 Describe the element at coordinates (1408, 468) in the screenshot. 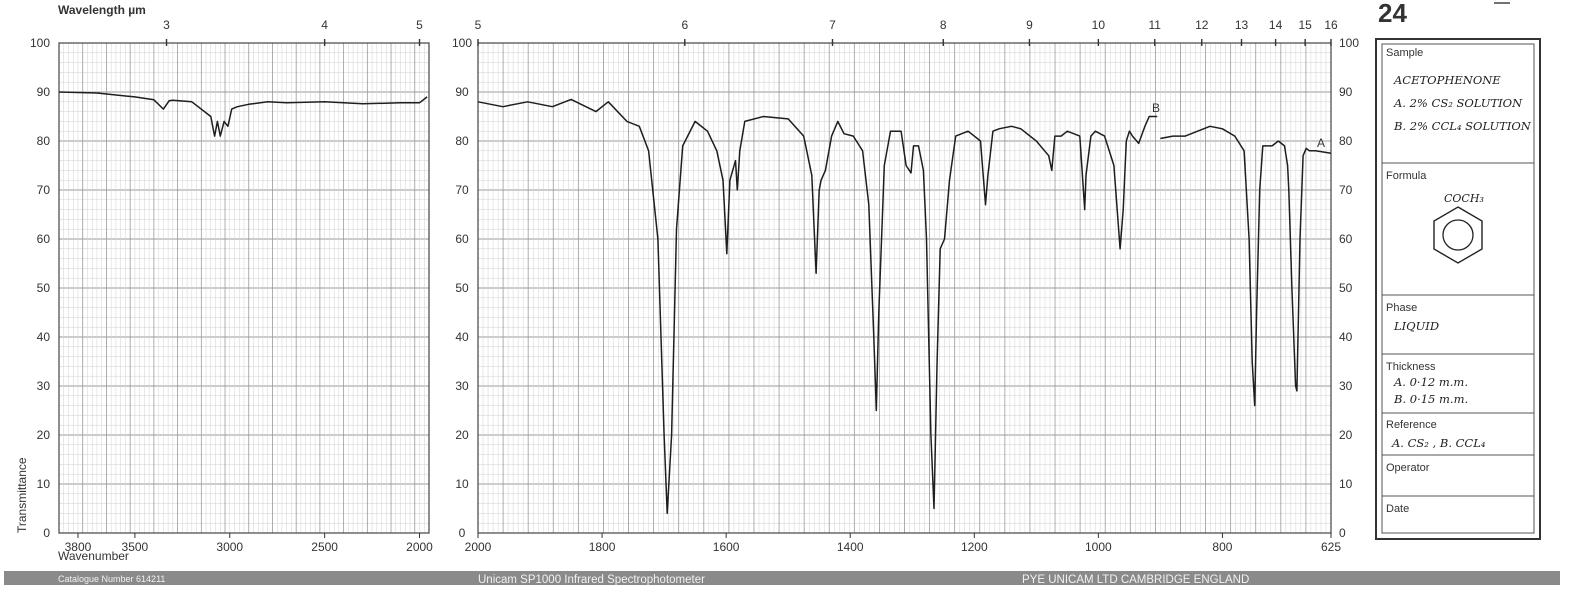

I see `operator-label: Operator` at that location.